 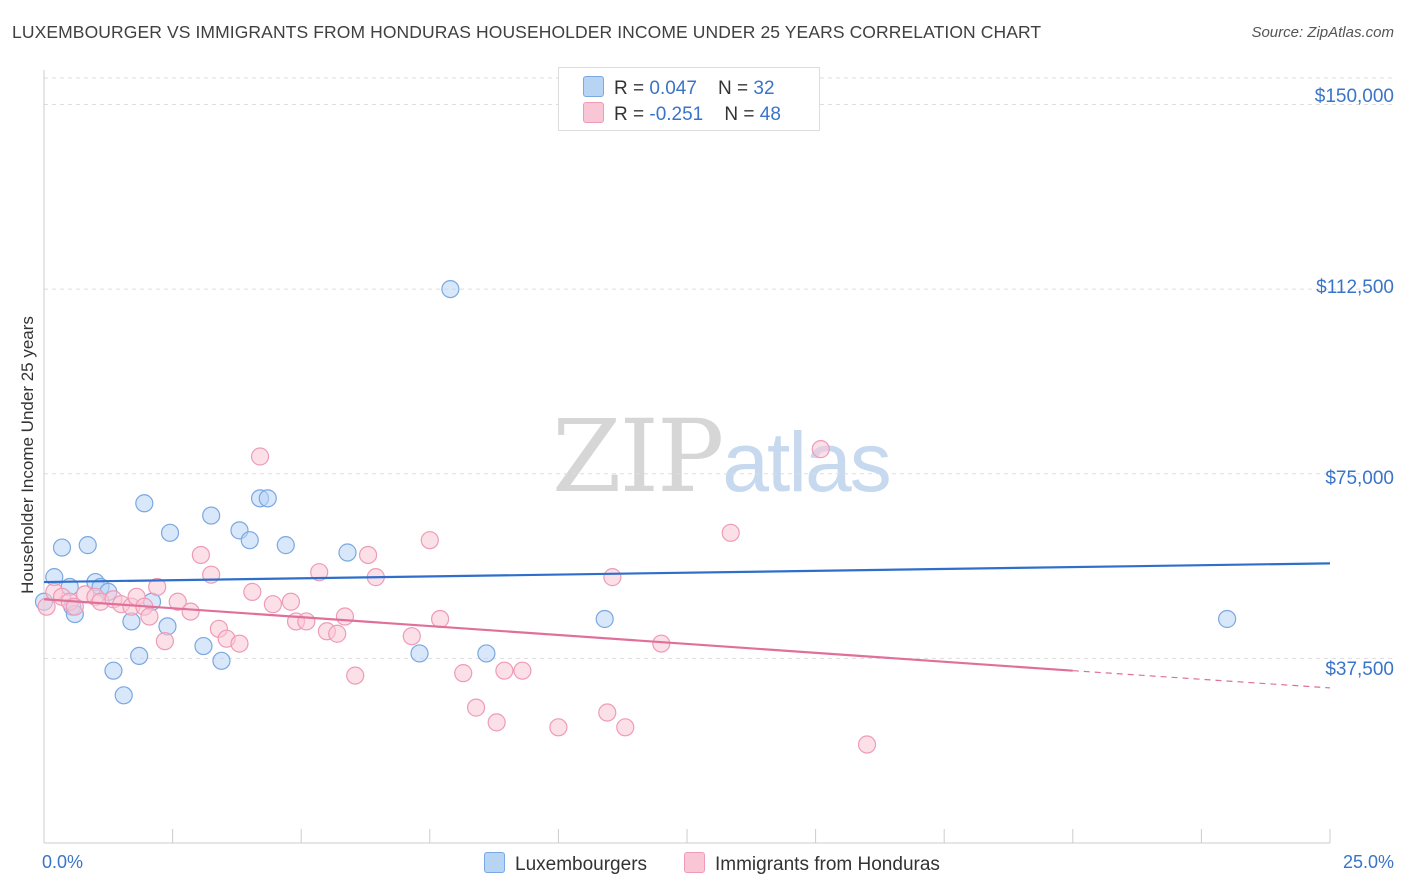 What do you see at coordinates (827, 864) in the screenshot?
I see `legend-label: Immigrants from Honduras` at bounding box center [827, 864].